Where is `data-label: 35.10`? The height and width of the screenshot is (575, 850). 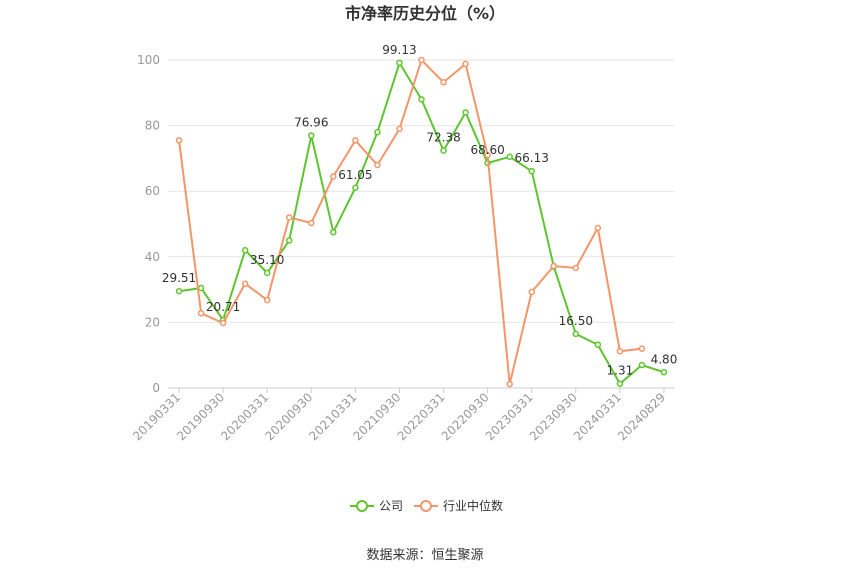
data-label: 35.10 is located at coordinates (267, 260).